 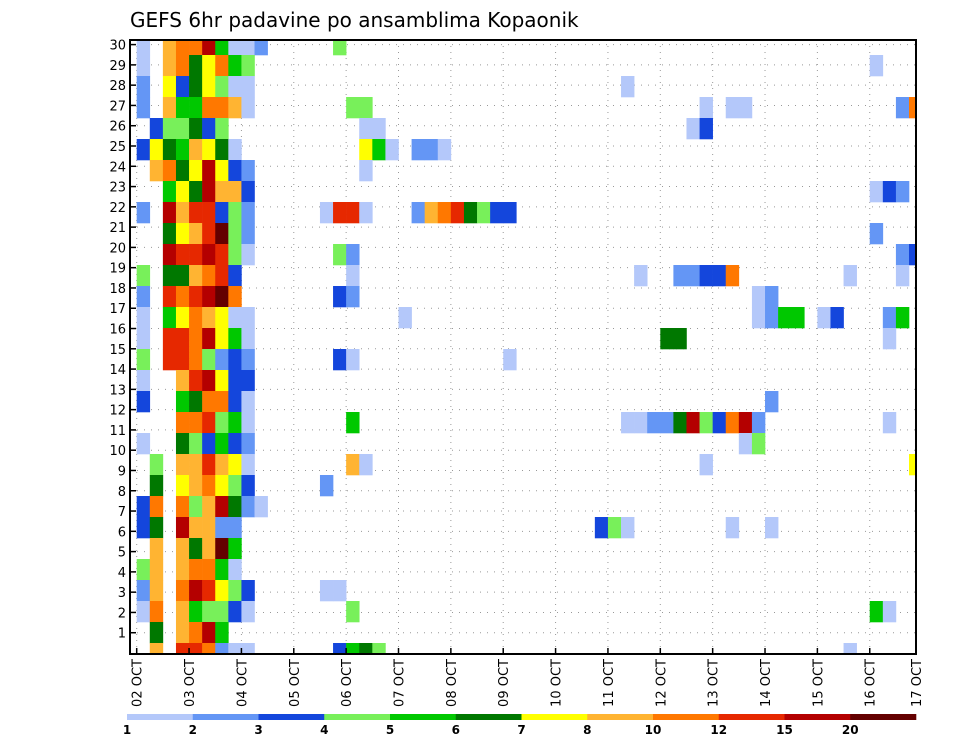 What do you see at coordinates (117, 188) in the screenshot?
I see `y-tick-label: 23` at bounding box center [117, 188].